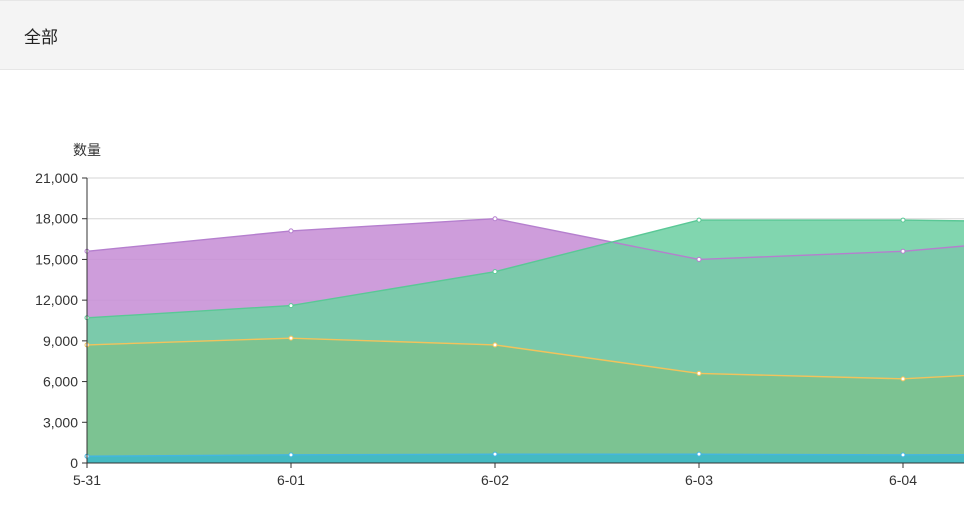 The image size is (964, 521). Describe the element at coordinates (291, 480) in the screenshot. I see `x-tick-label: 6-01` at that location.